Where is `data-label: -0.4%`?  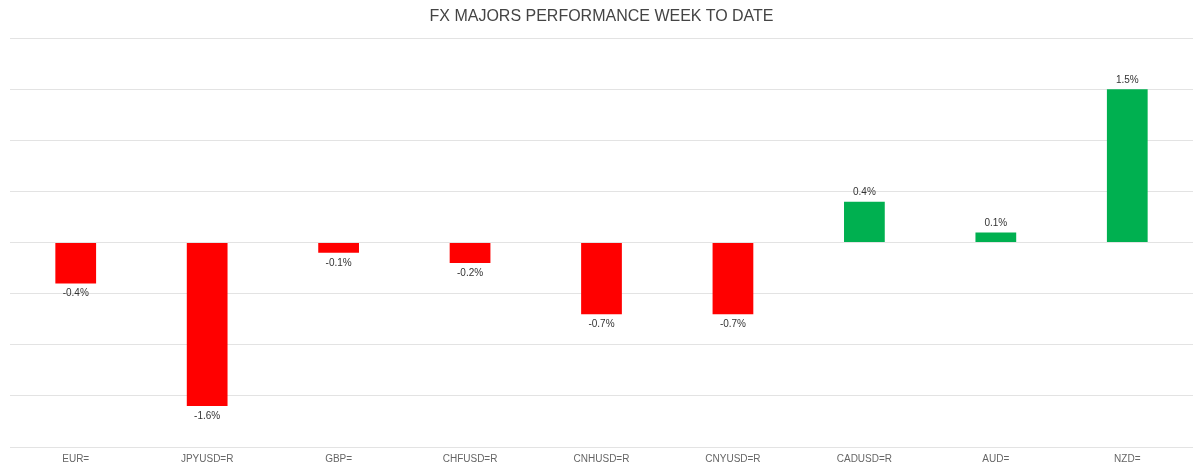 data-label: -0.4% is located at coordinates (75, 293).